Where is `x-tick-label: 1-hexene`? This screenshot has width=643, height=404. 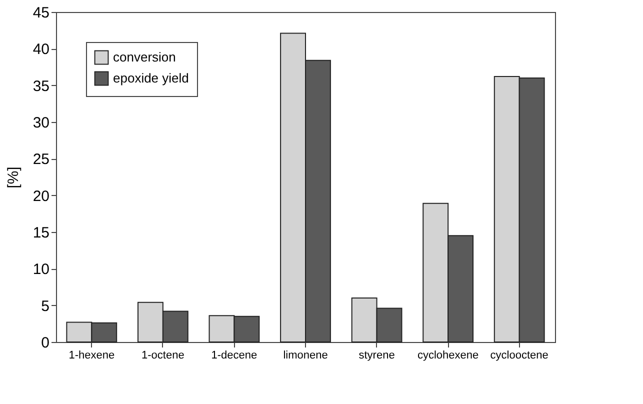 x-tick-label: 1-hexene is located at coordinates (91, 356).